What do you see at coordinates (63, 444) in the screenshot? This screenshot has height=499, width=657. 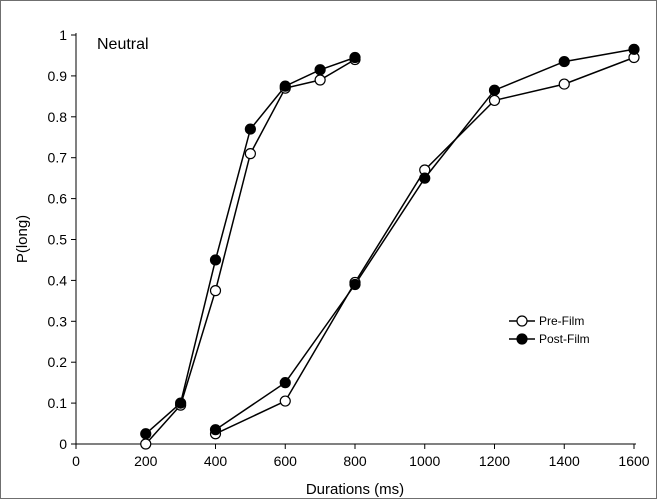 I see `y-tick-label: 0` at bounding box center [63, 444].